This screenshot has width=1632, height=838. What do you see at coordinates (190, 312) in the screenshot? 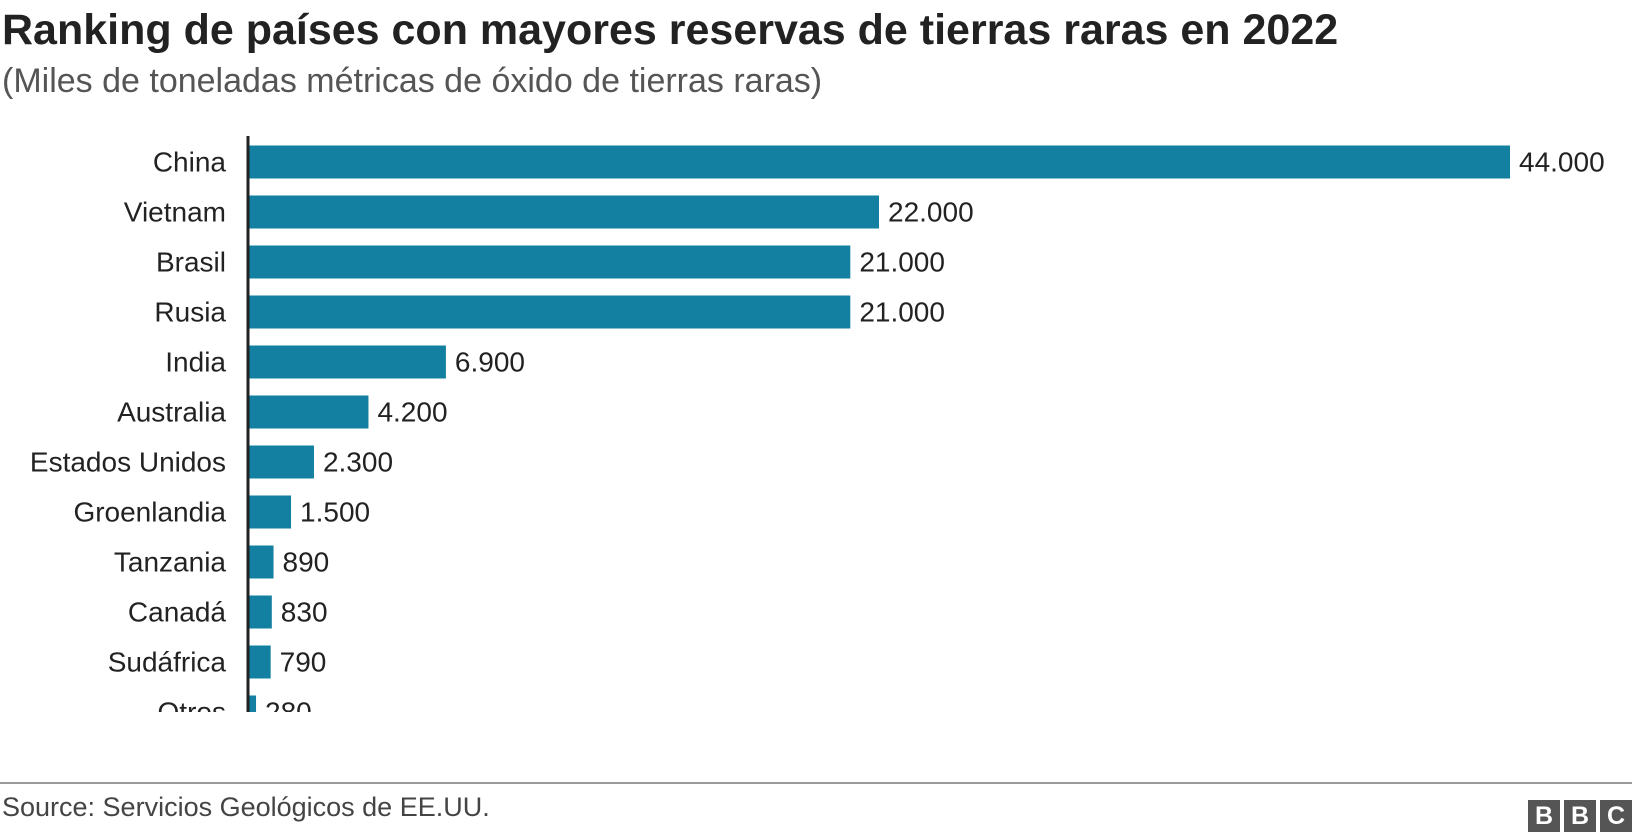
I see `category-label: Rusia` at bounding box center [190, 312].